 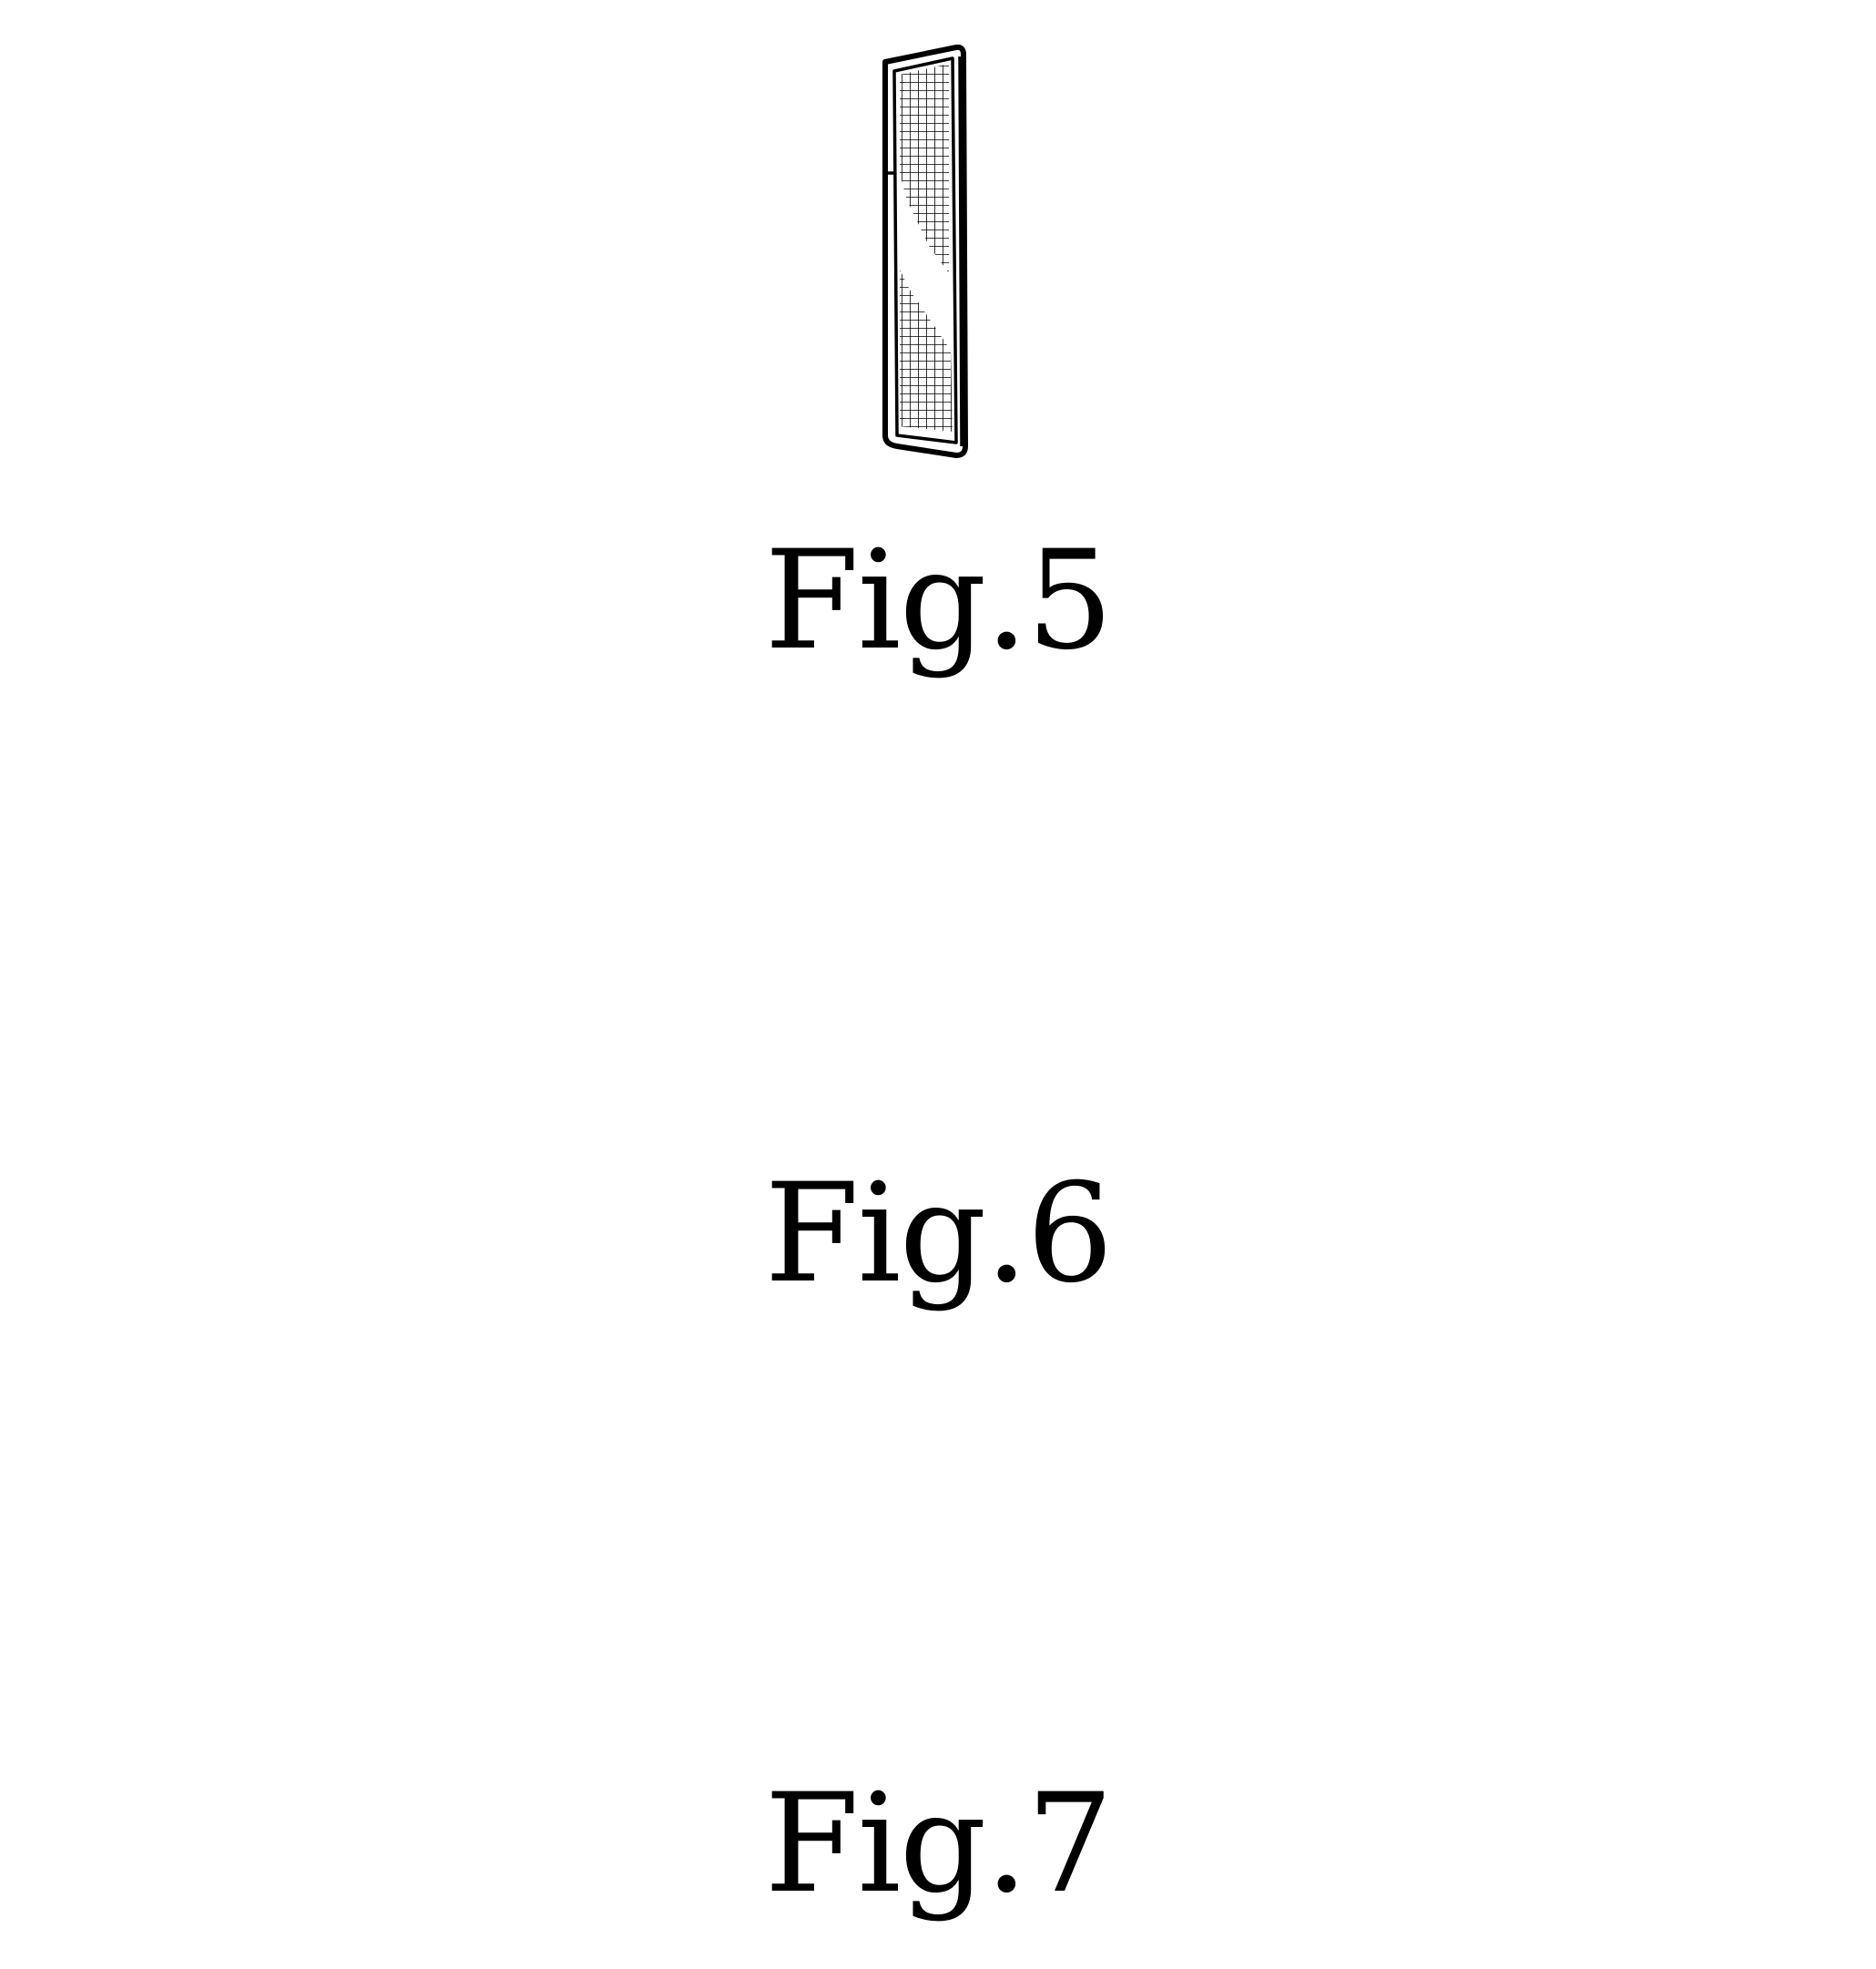 What do you see at coordinates (938, 601) in the screenshot?
I see `fig5-label: Fig.5` at bounding box center [938, 601].